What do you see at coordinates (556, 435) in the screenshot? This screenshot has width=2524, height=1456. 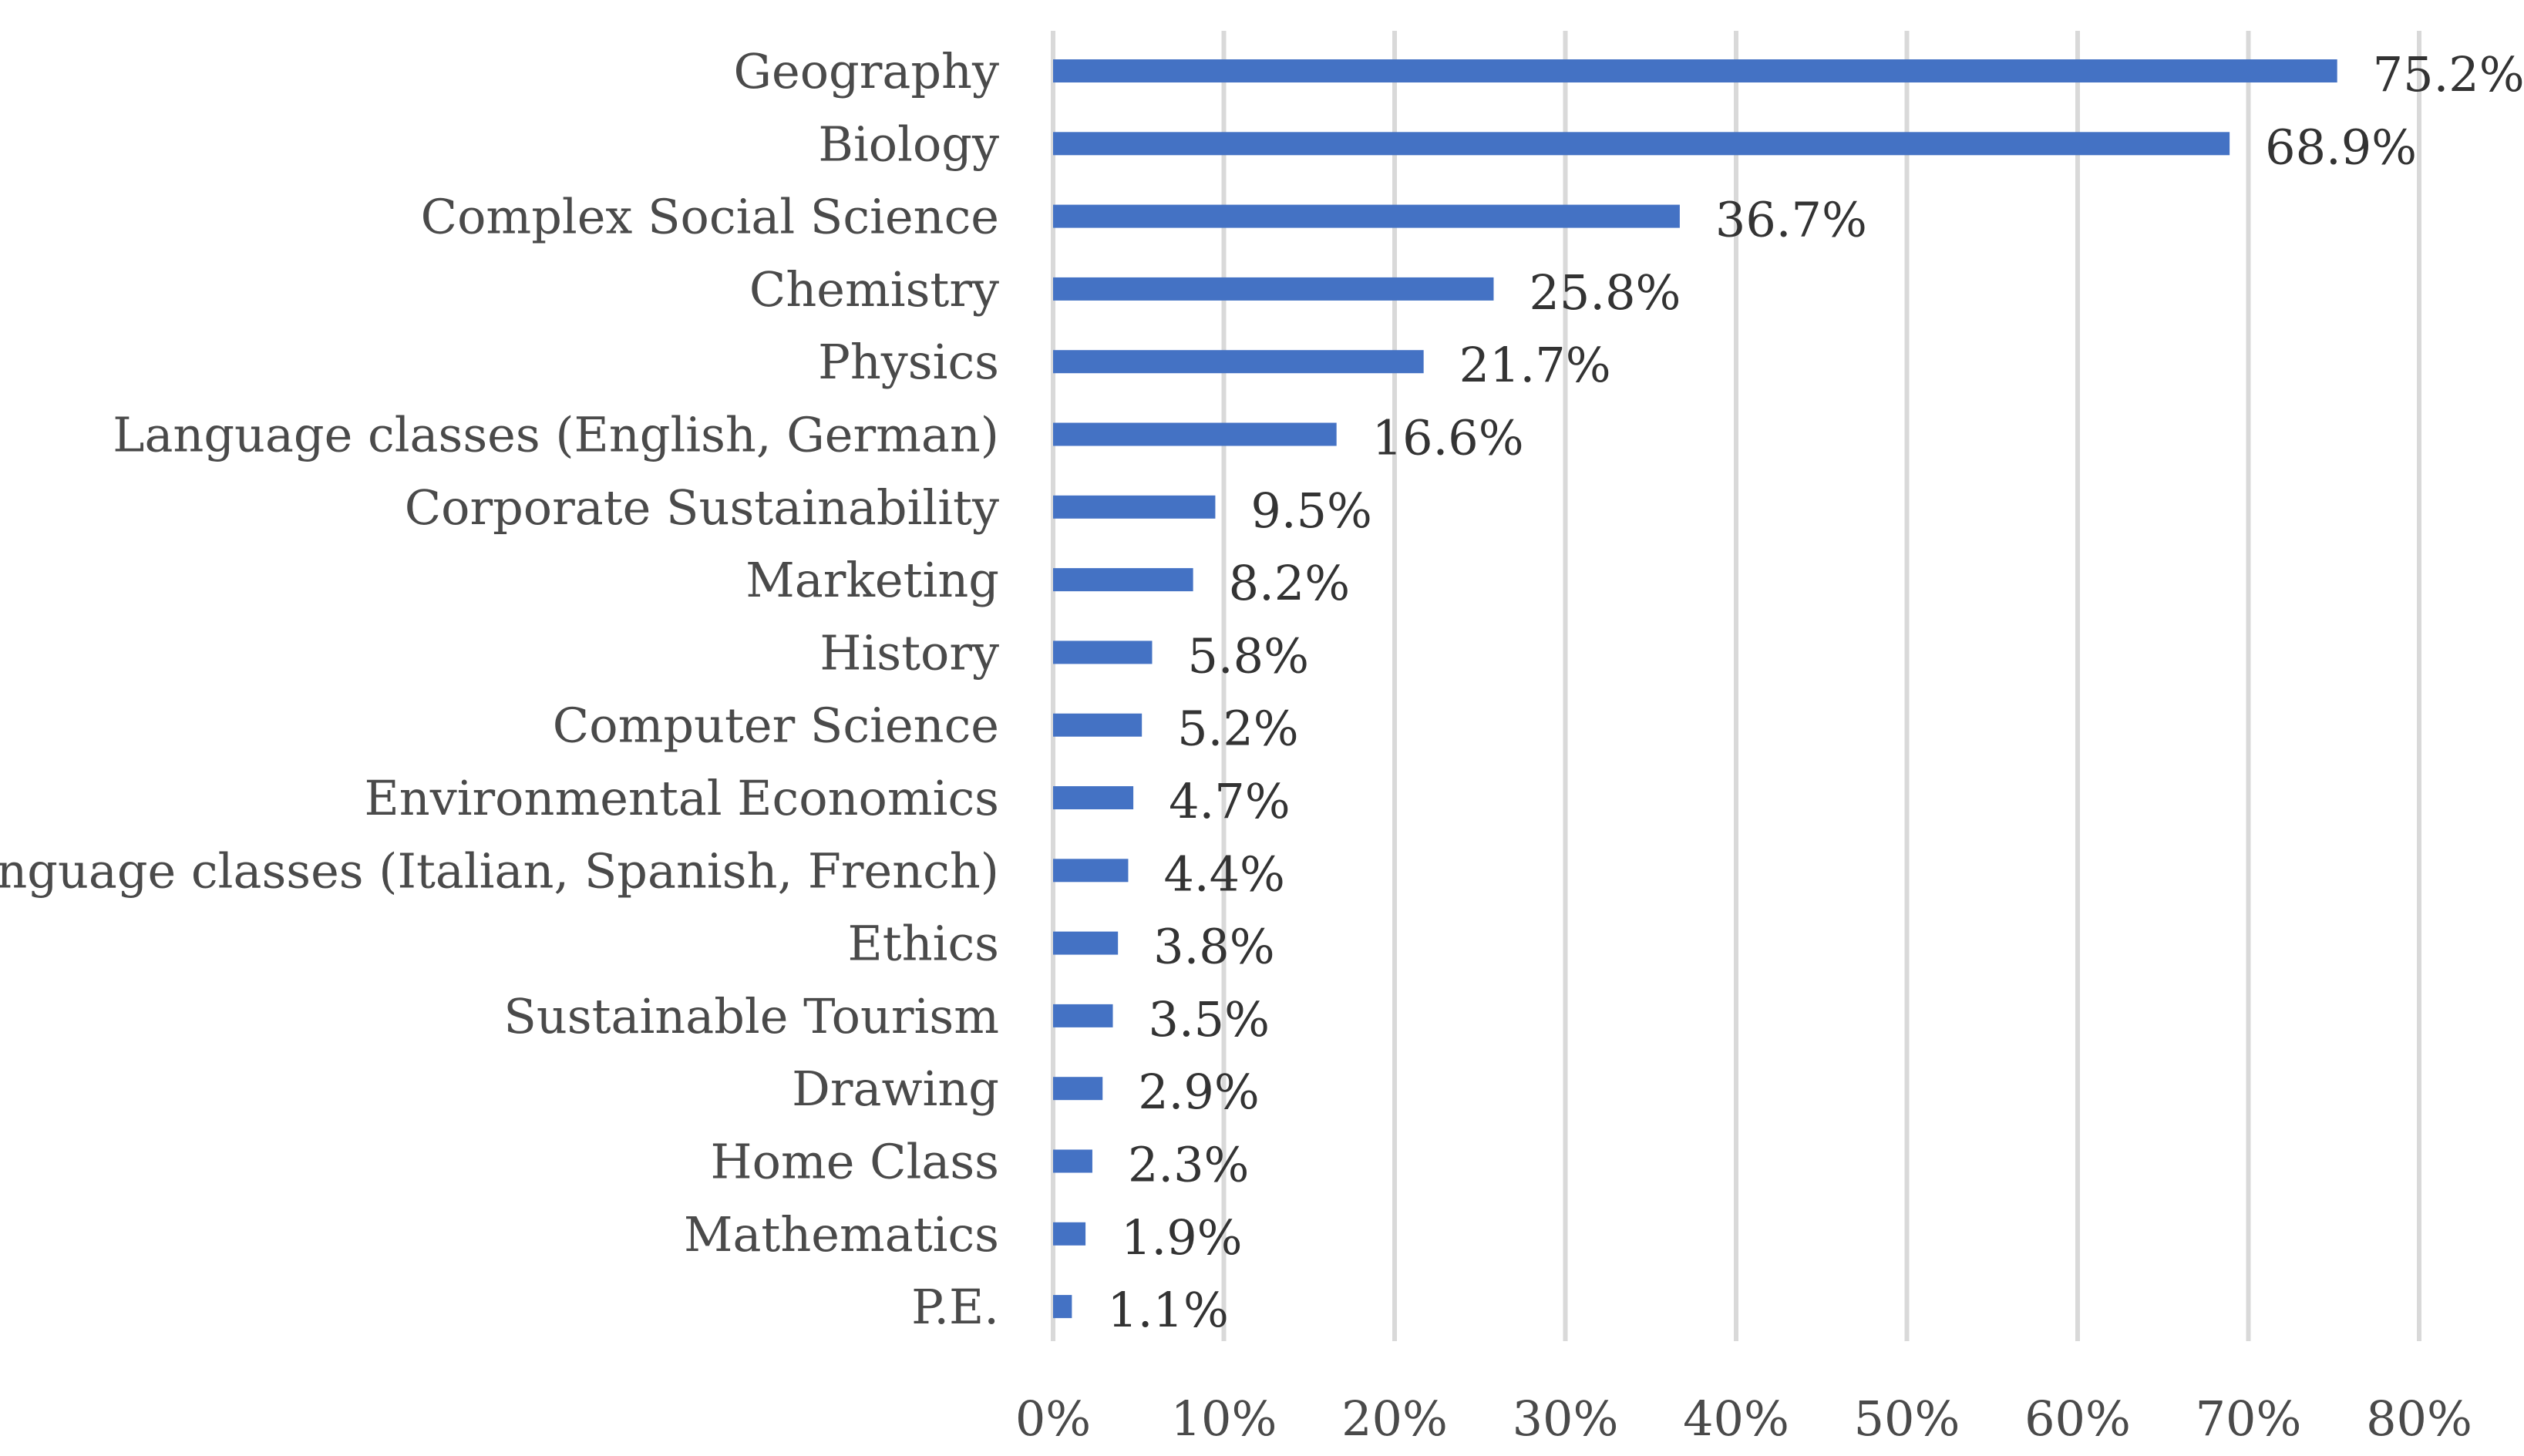 I see `category-label: Language classes (English, German)` at bounding box center [556, 435].